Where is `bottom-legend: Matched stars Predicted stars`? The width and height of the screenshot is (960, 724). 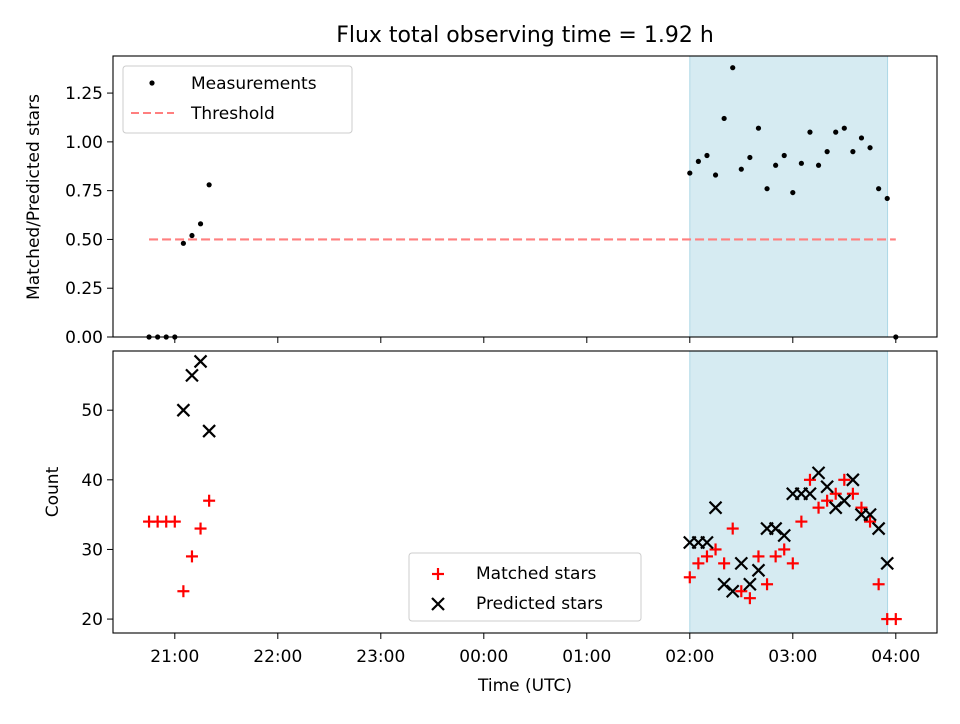 bottom-legend: Matched stars Predicted stars is located at coordinates (525, 587).